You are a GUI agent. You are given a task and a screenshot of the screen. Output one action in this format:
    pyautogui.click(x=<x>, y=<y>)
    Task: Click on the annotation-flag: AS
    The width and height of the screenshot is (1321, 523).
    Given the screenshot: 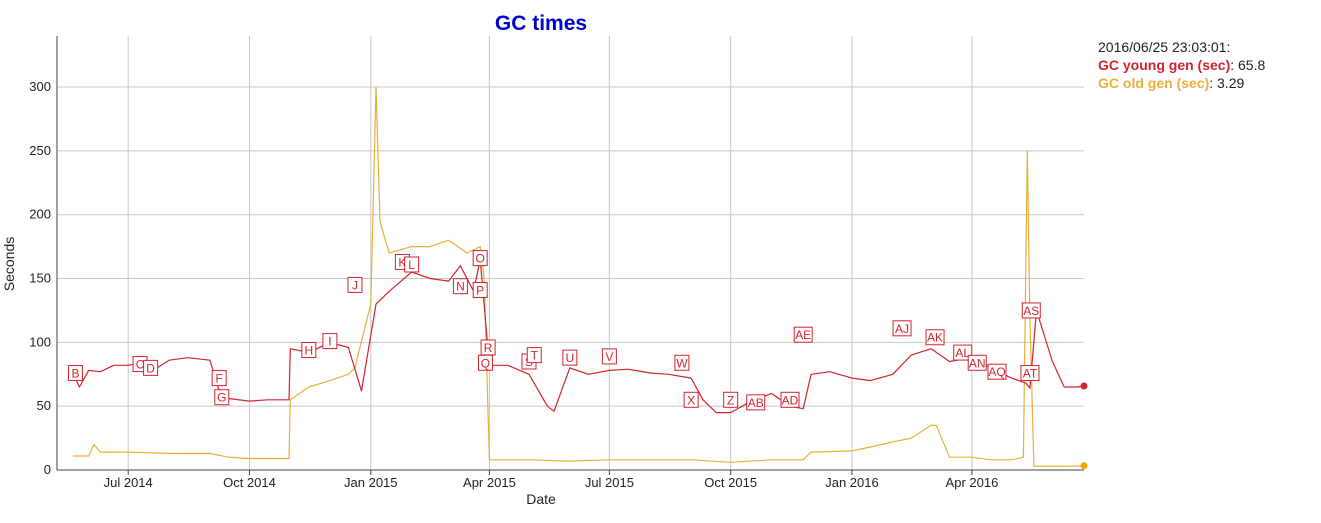 What is the action you would take?
    pyautogui.click(x=1031, y=310)
    